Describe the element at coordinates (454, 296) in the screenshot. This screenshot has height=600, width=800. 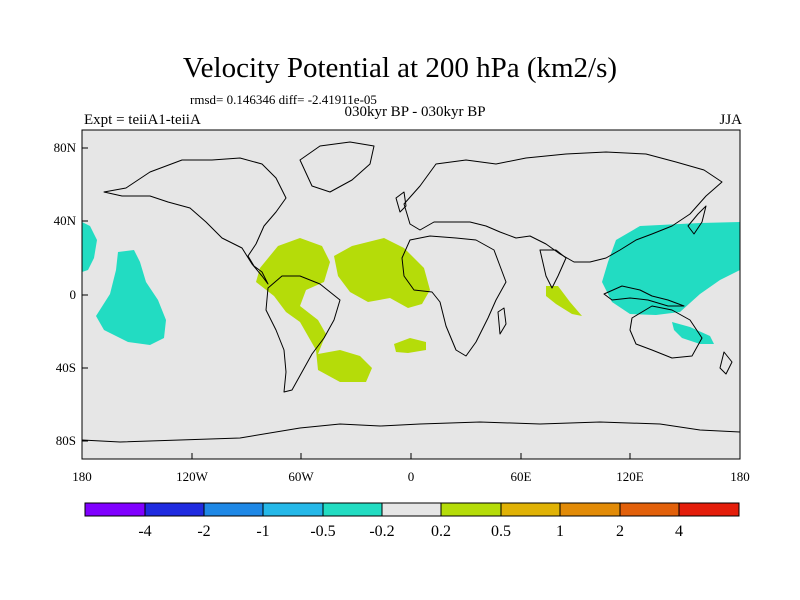
I see `coast-africa` at that location.